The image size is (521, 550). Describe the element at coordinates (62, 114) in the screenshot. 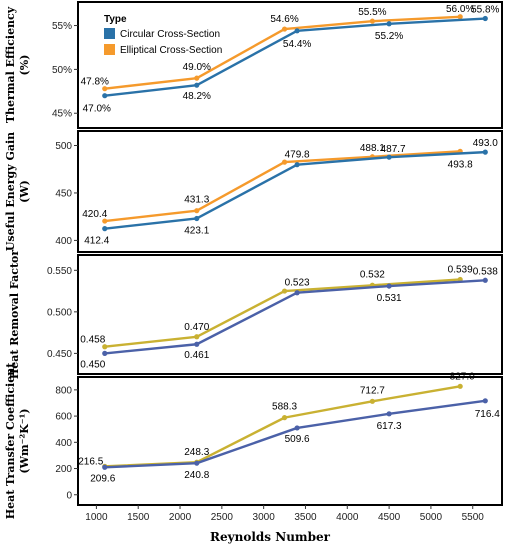

I see `y-tick-label: 45%` at that location.